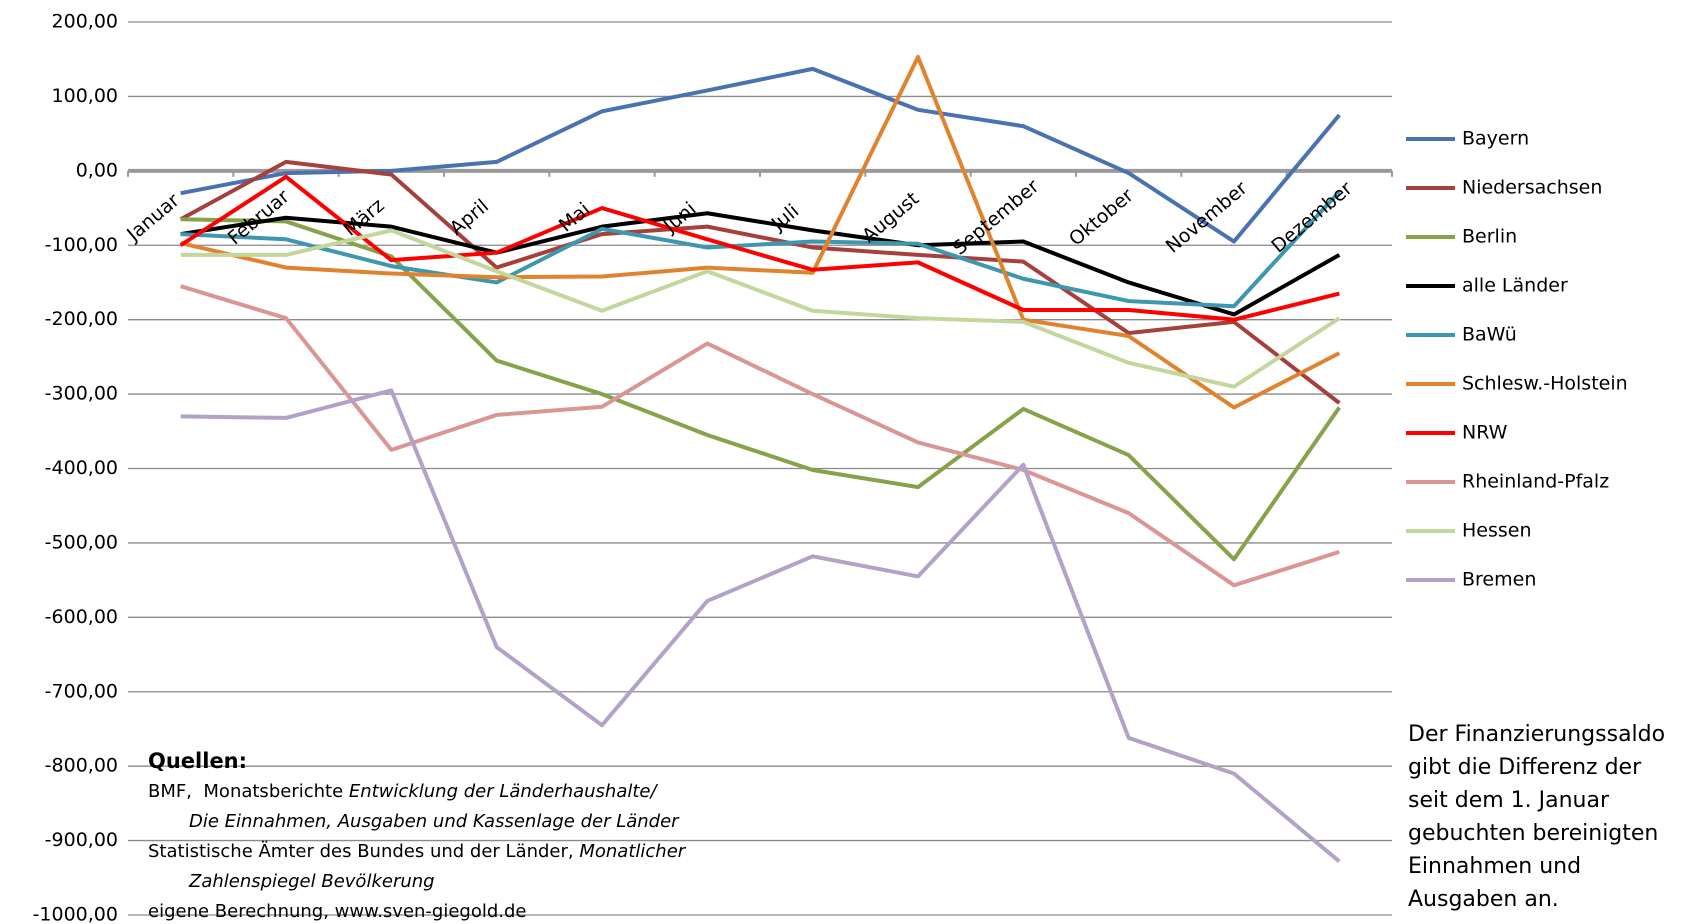 The height and width of the screenshot is (924, 1694). I want to click on y-tick-label: -700,00, so click(81, 691).